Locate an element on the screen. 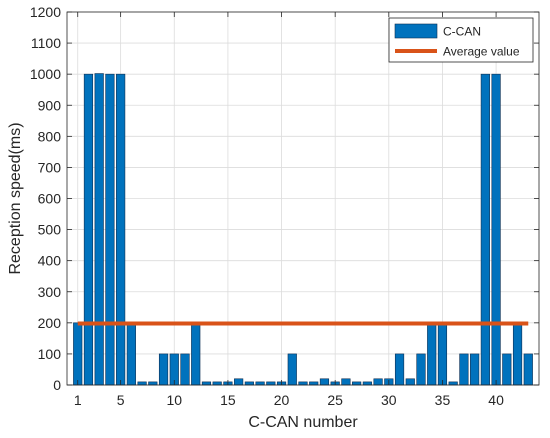 This screenshot has width=550, height=438. legend-swatch-c-can is located at coordinates (416, 31).